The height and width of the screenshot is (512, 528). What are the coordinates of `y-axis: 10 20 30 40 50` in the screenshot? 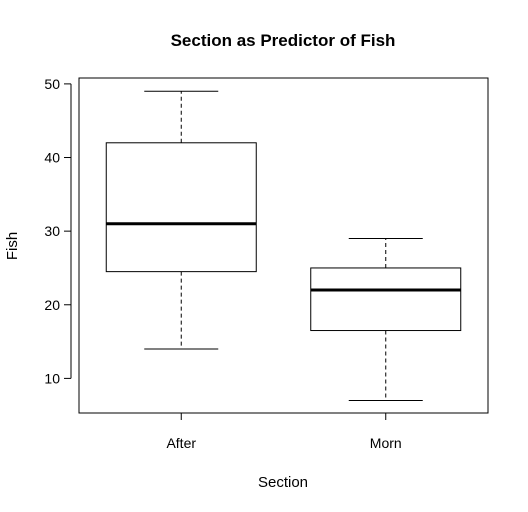 It's located at (58, 231).